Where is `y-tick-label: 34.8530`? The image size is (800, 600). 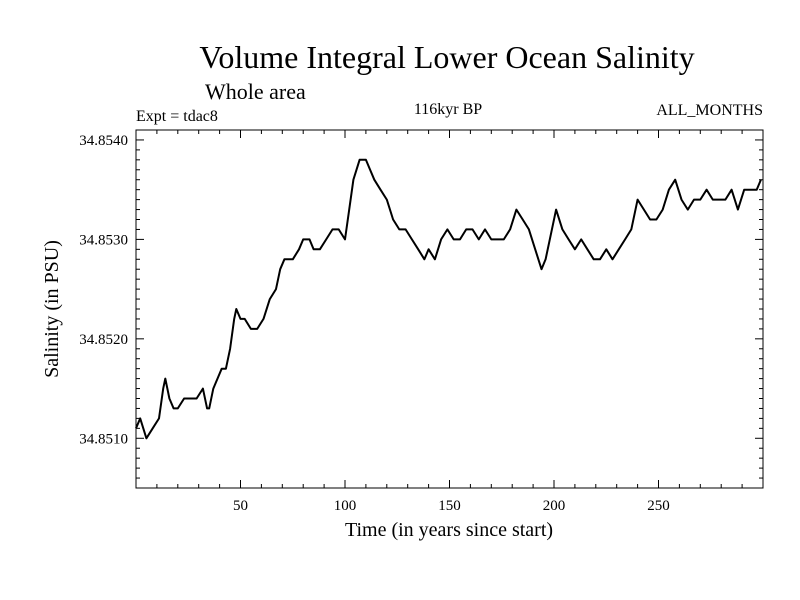
y-tick-label: 34.8530 is located at coordinates (103, 240).